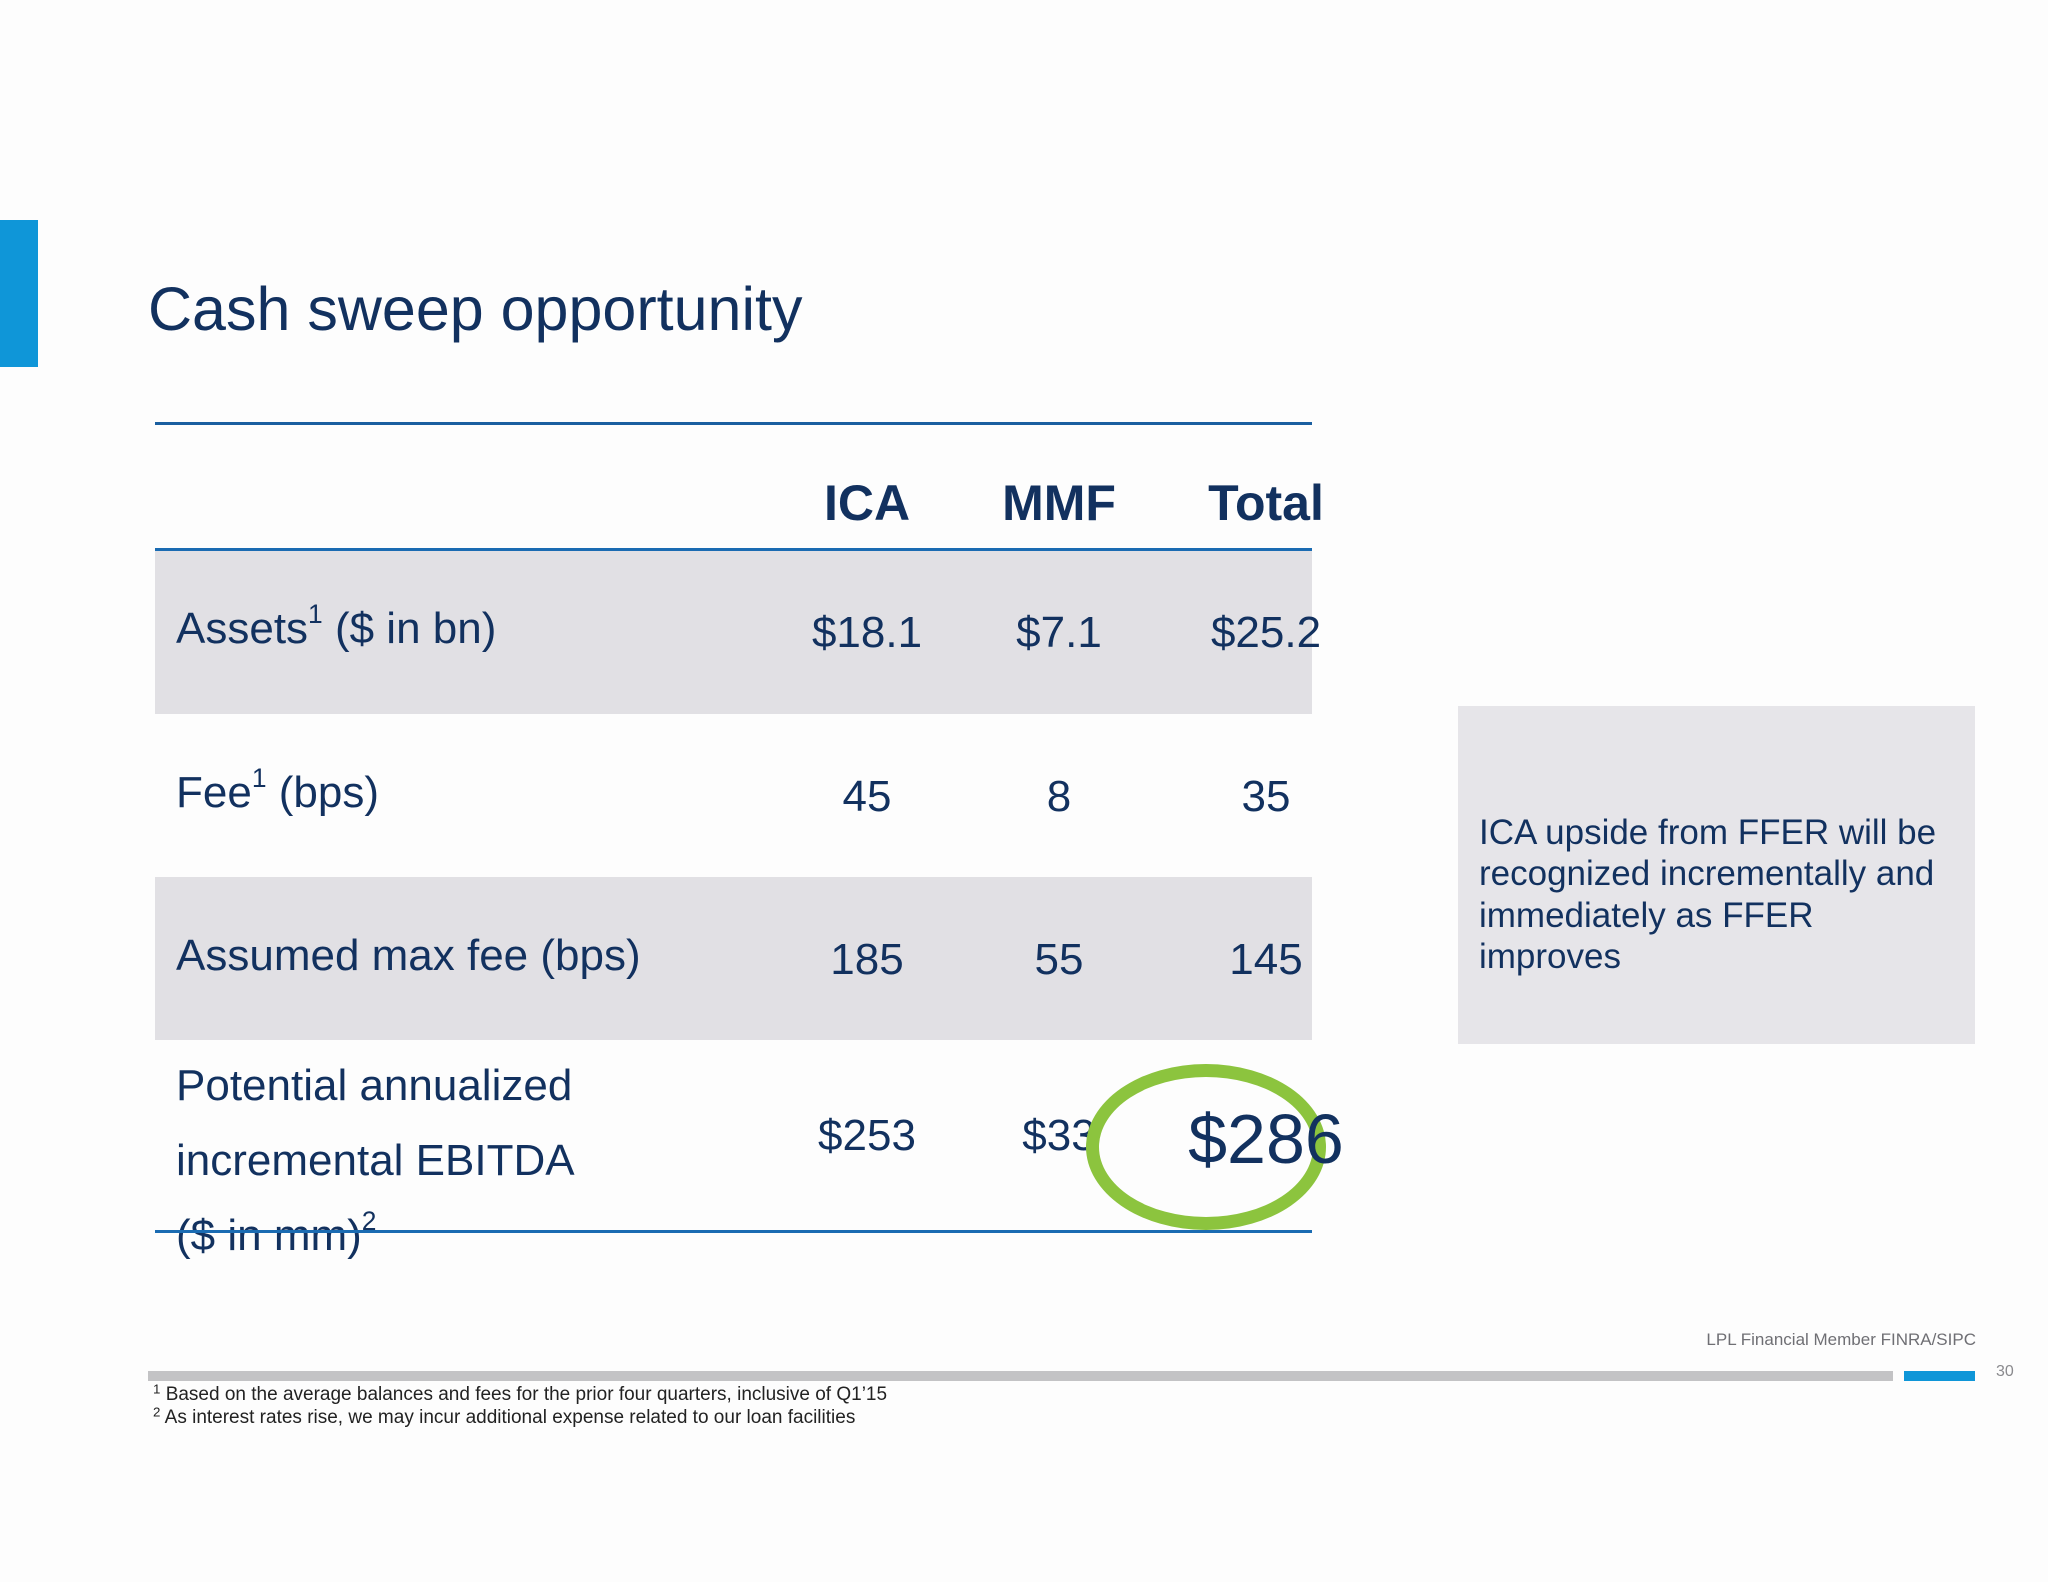 The height and width of the screenshot is (1582, 2048). I want to click on row-label-assets: Assets1 ($ in bn), so click(336, 626).